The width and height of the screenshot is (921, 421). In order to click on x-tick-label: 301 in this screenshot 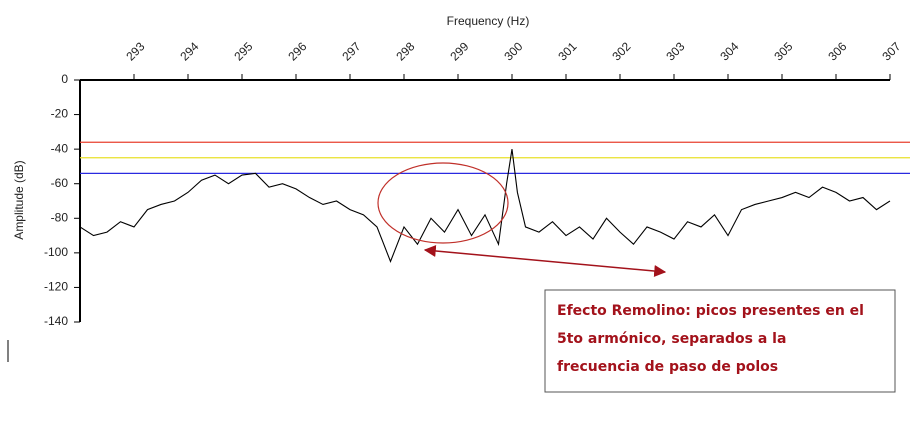, I will do `click(567, 51)`.